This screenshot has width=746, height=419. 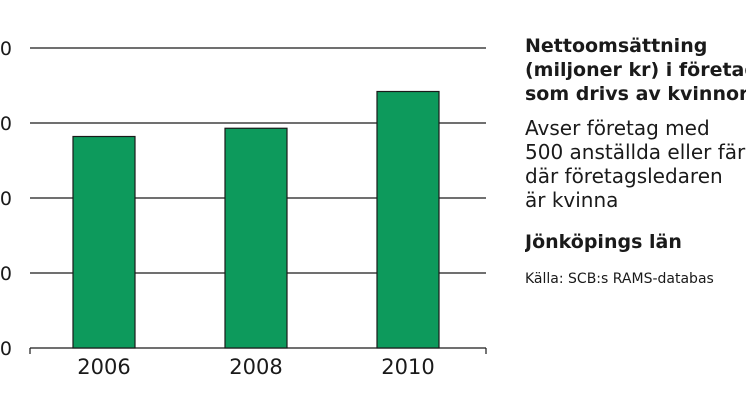 What do you see at coordinates (408, 219) in the screenshot?
I see `bar-2010` at bounding box center [408, 219].